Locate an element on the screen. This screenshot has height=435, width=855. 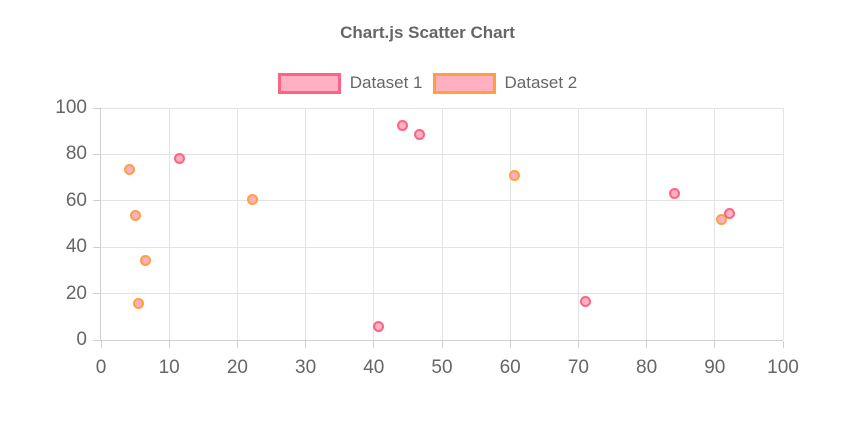
legend-label: Dataset 2 is located at coordinates (541, 82).